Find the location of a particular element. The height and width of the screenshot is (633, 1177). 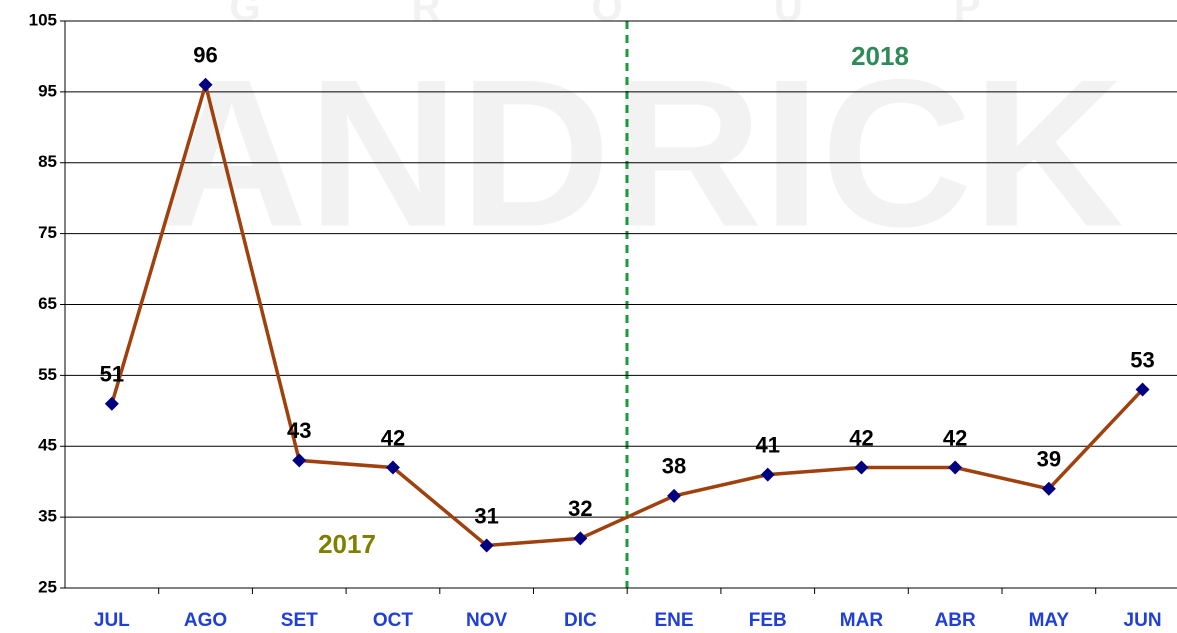

data-label: 96 is located at coordinates (205, 55).